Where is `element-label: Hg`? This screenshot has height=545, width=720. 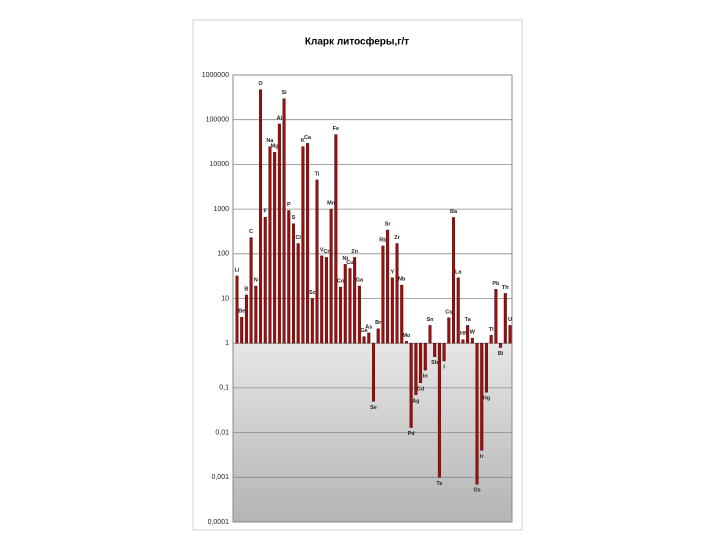
element-label: Hg is located at coordinates (486, 399).